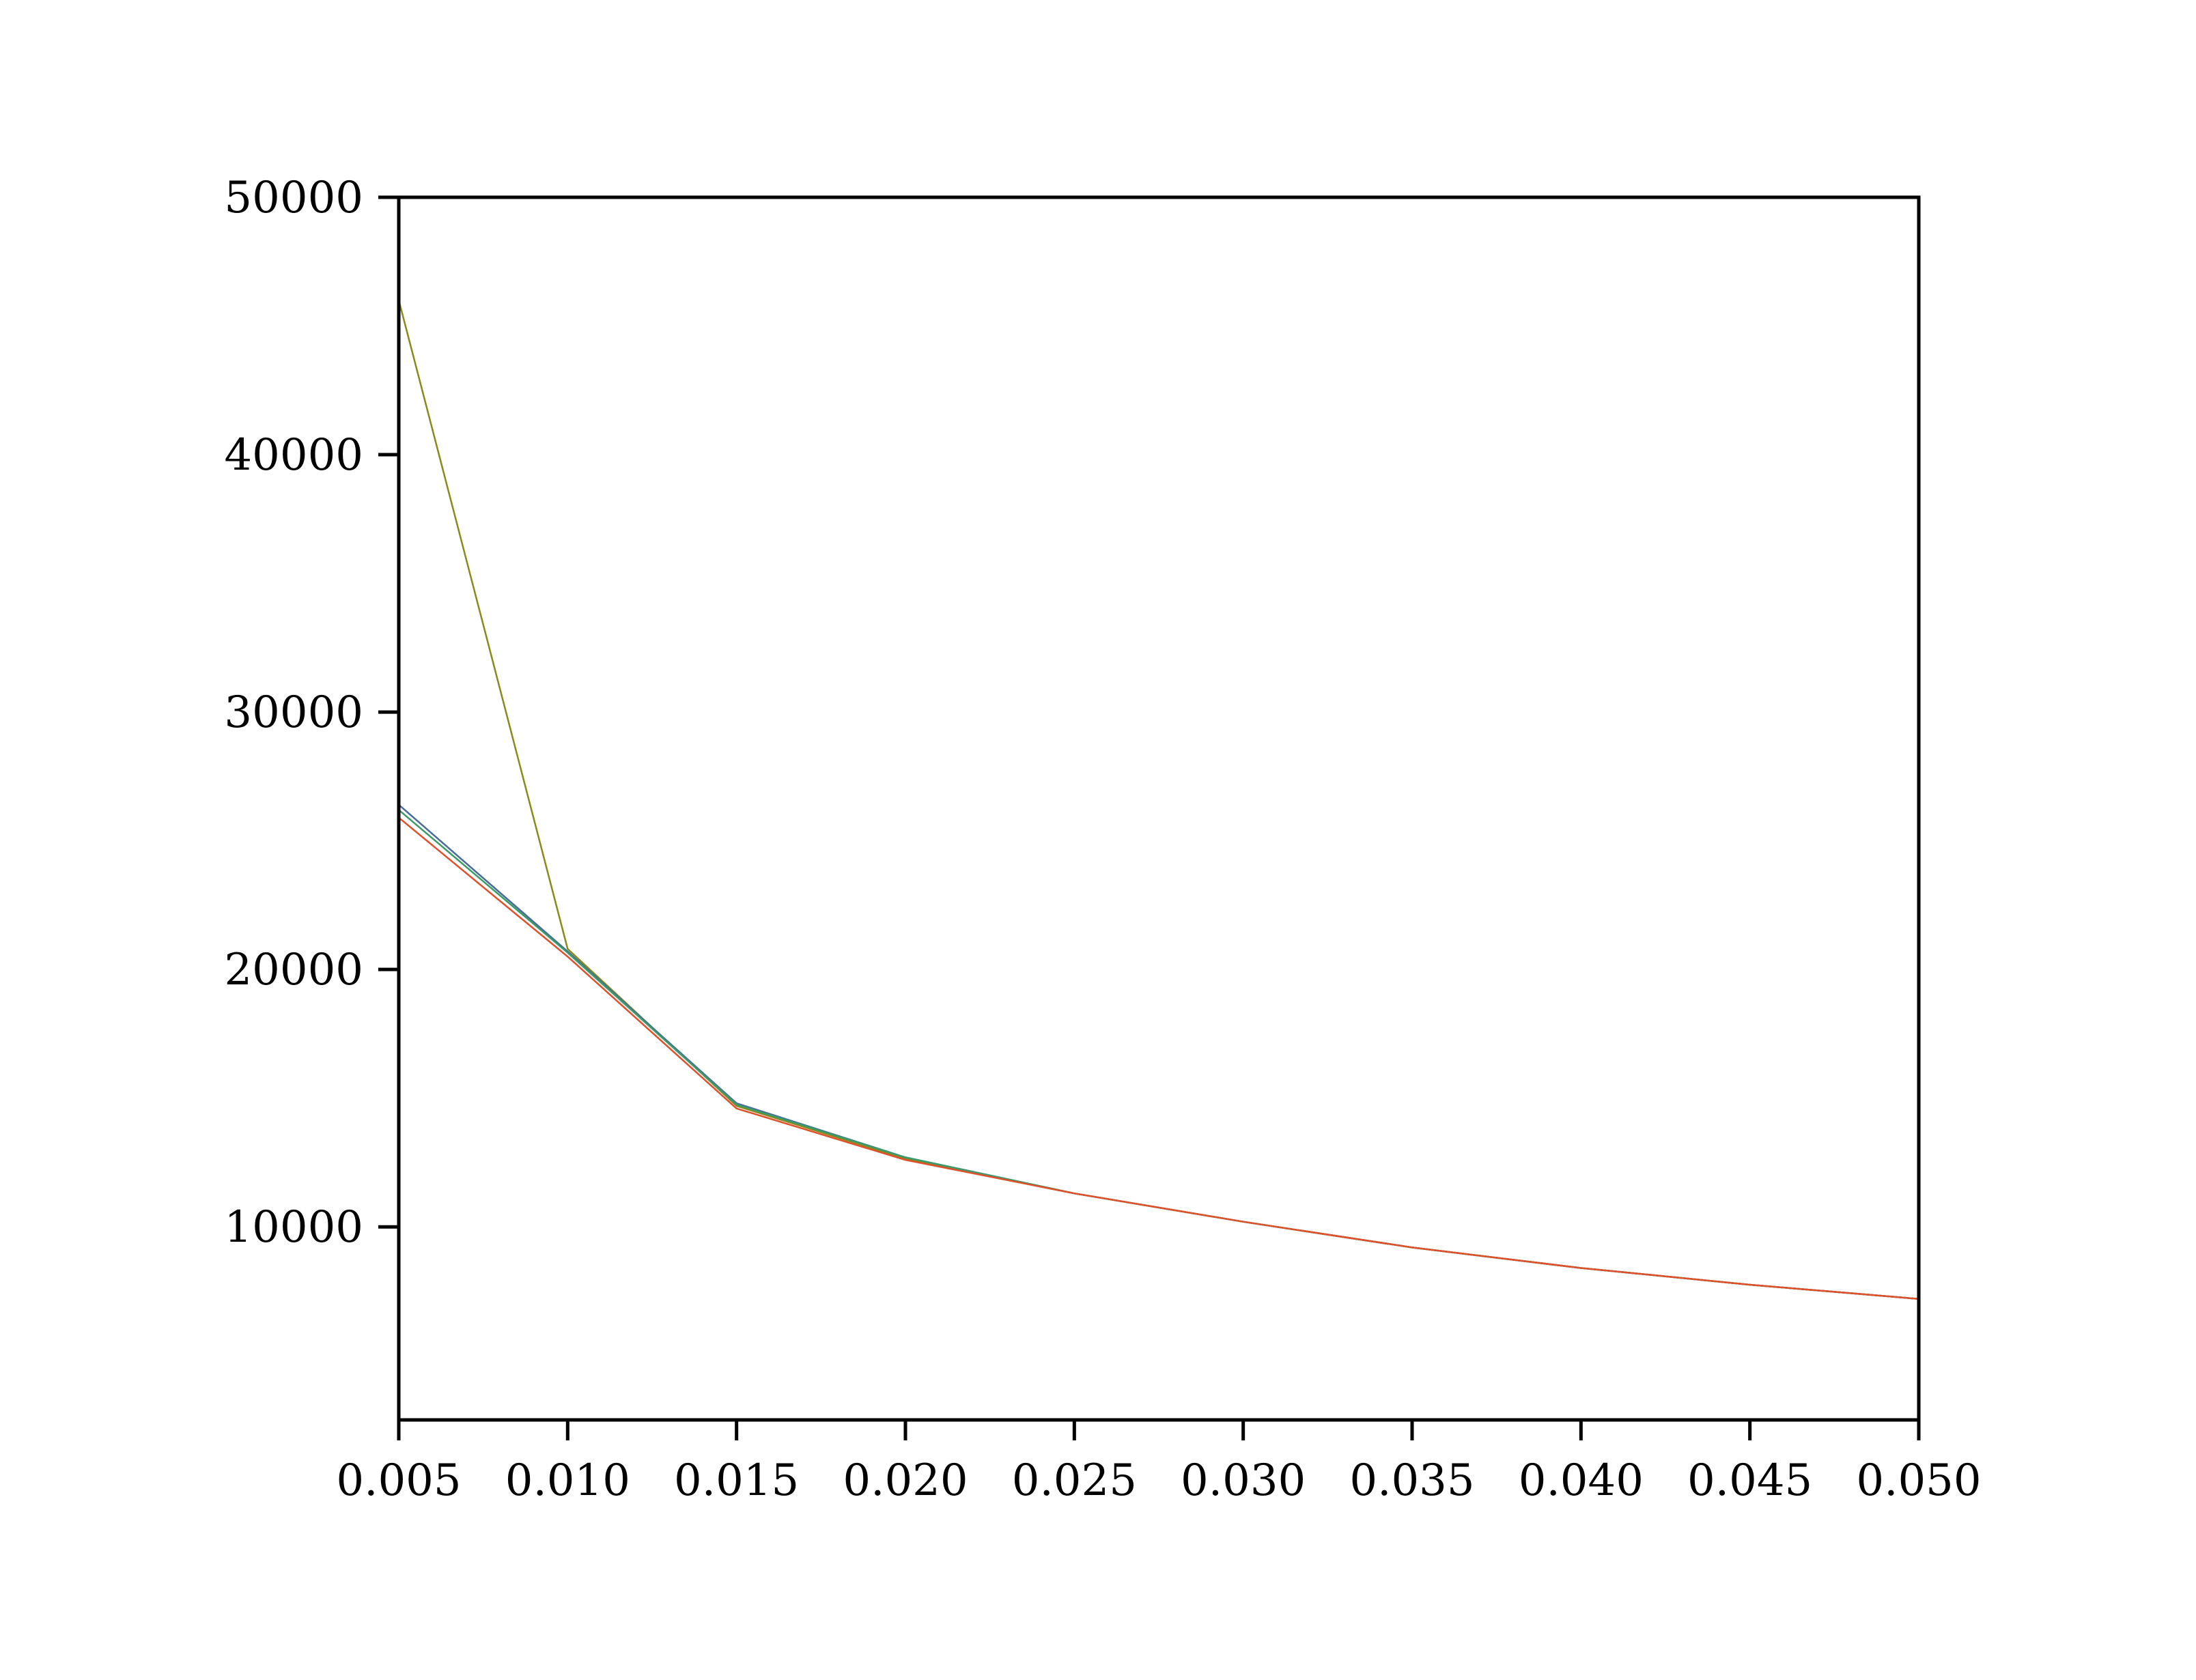 The height and width of the screenshot is (1680, 2196). What do you see at coordinates (567, 1480) in the screenshot?
I see `x-tick-label: 0.010` at bounding box center [567, 1480].